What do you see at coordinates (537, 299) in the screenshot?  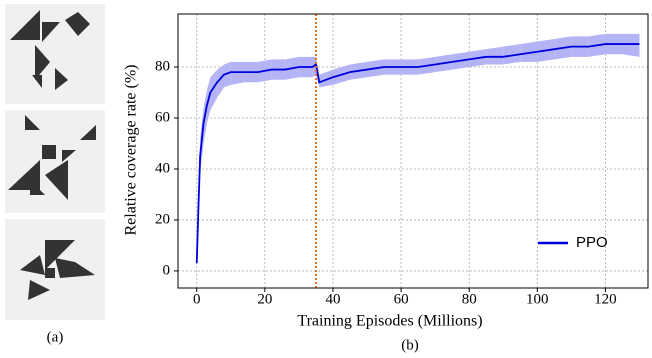 I see `x-tick-label: 100` at bounding box center [537, 299].